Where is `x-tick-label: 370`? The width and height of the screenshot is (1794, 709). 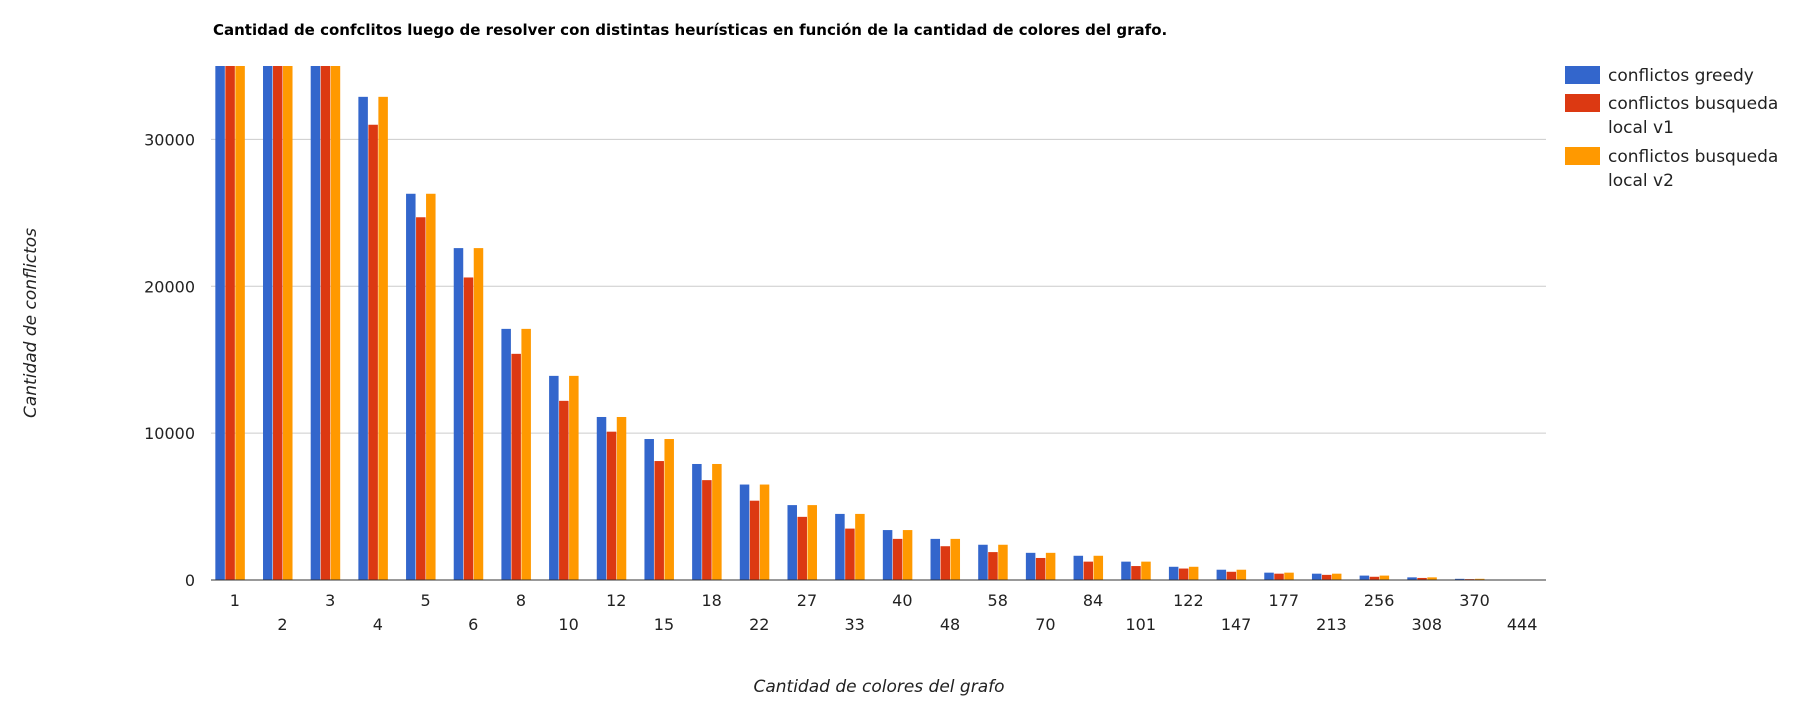
x-tick-label: 370 is located at coordinates (1474, 600).